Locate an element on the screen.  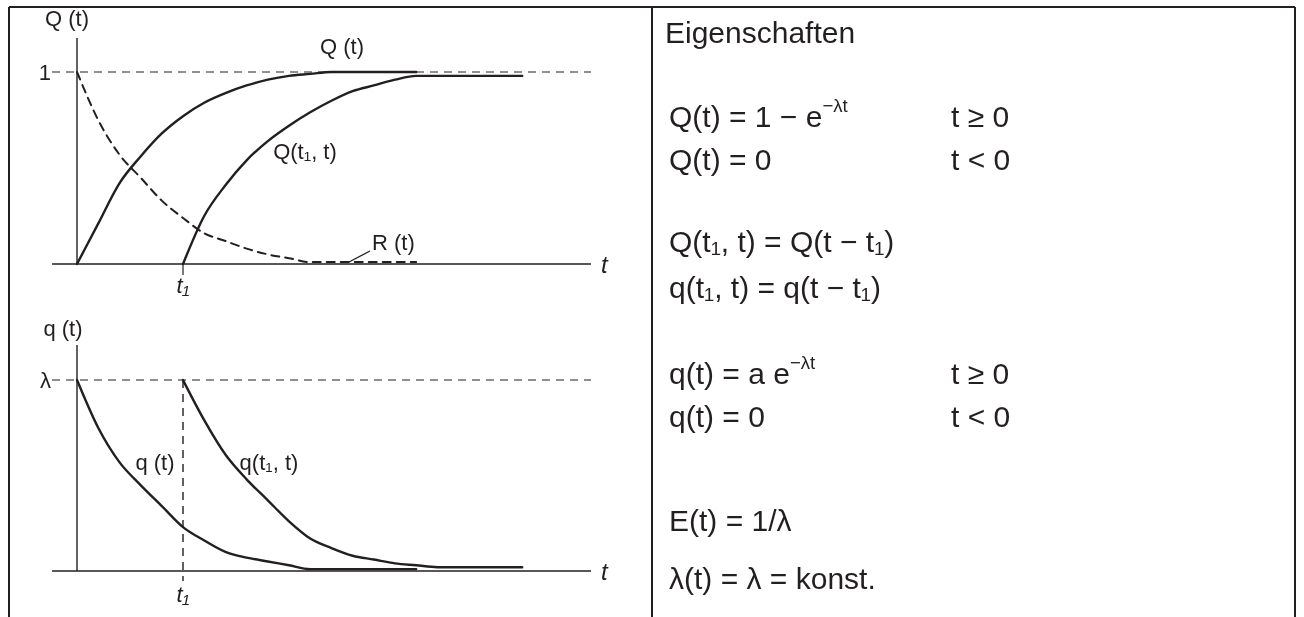
series-label: Q (t) is located at coordinates (342, 46).